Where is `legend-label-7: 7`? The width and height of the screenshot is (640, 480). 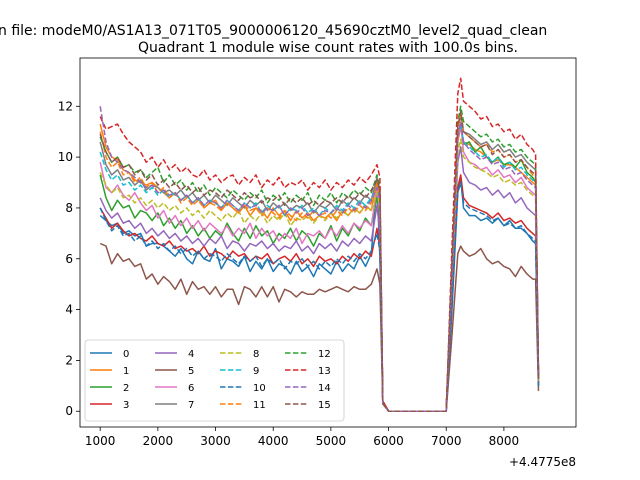
legend-label-7: 7 is located at coordinates (191, 405).